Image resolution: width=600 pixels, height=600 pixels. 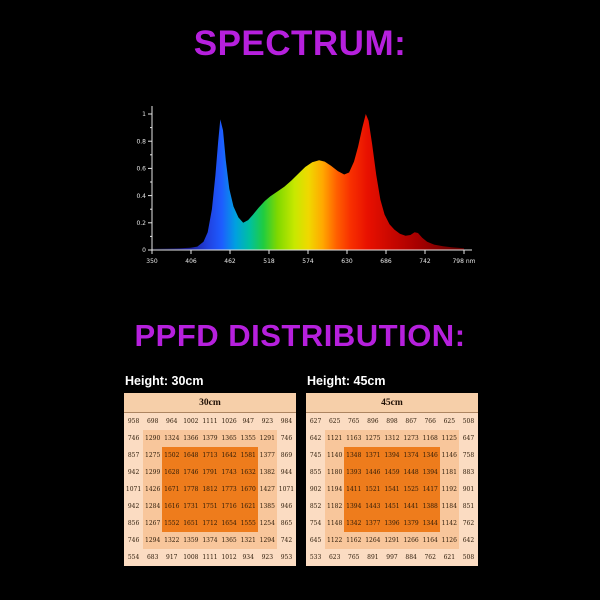 I want to click on ppfd-cell: 1299, so click(x=153, y=472).